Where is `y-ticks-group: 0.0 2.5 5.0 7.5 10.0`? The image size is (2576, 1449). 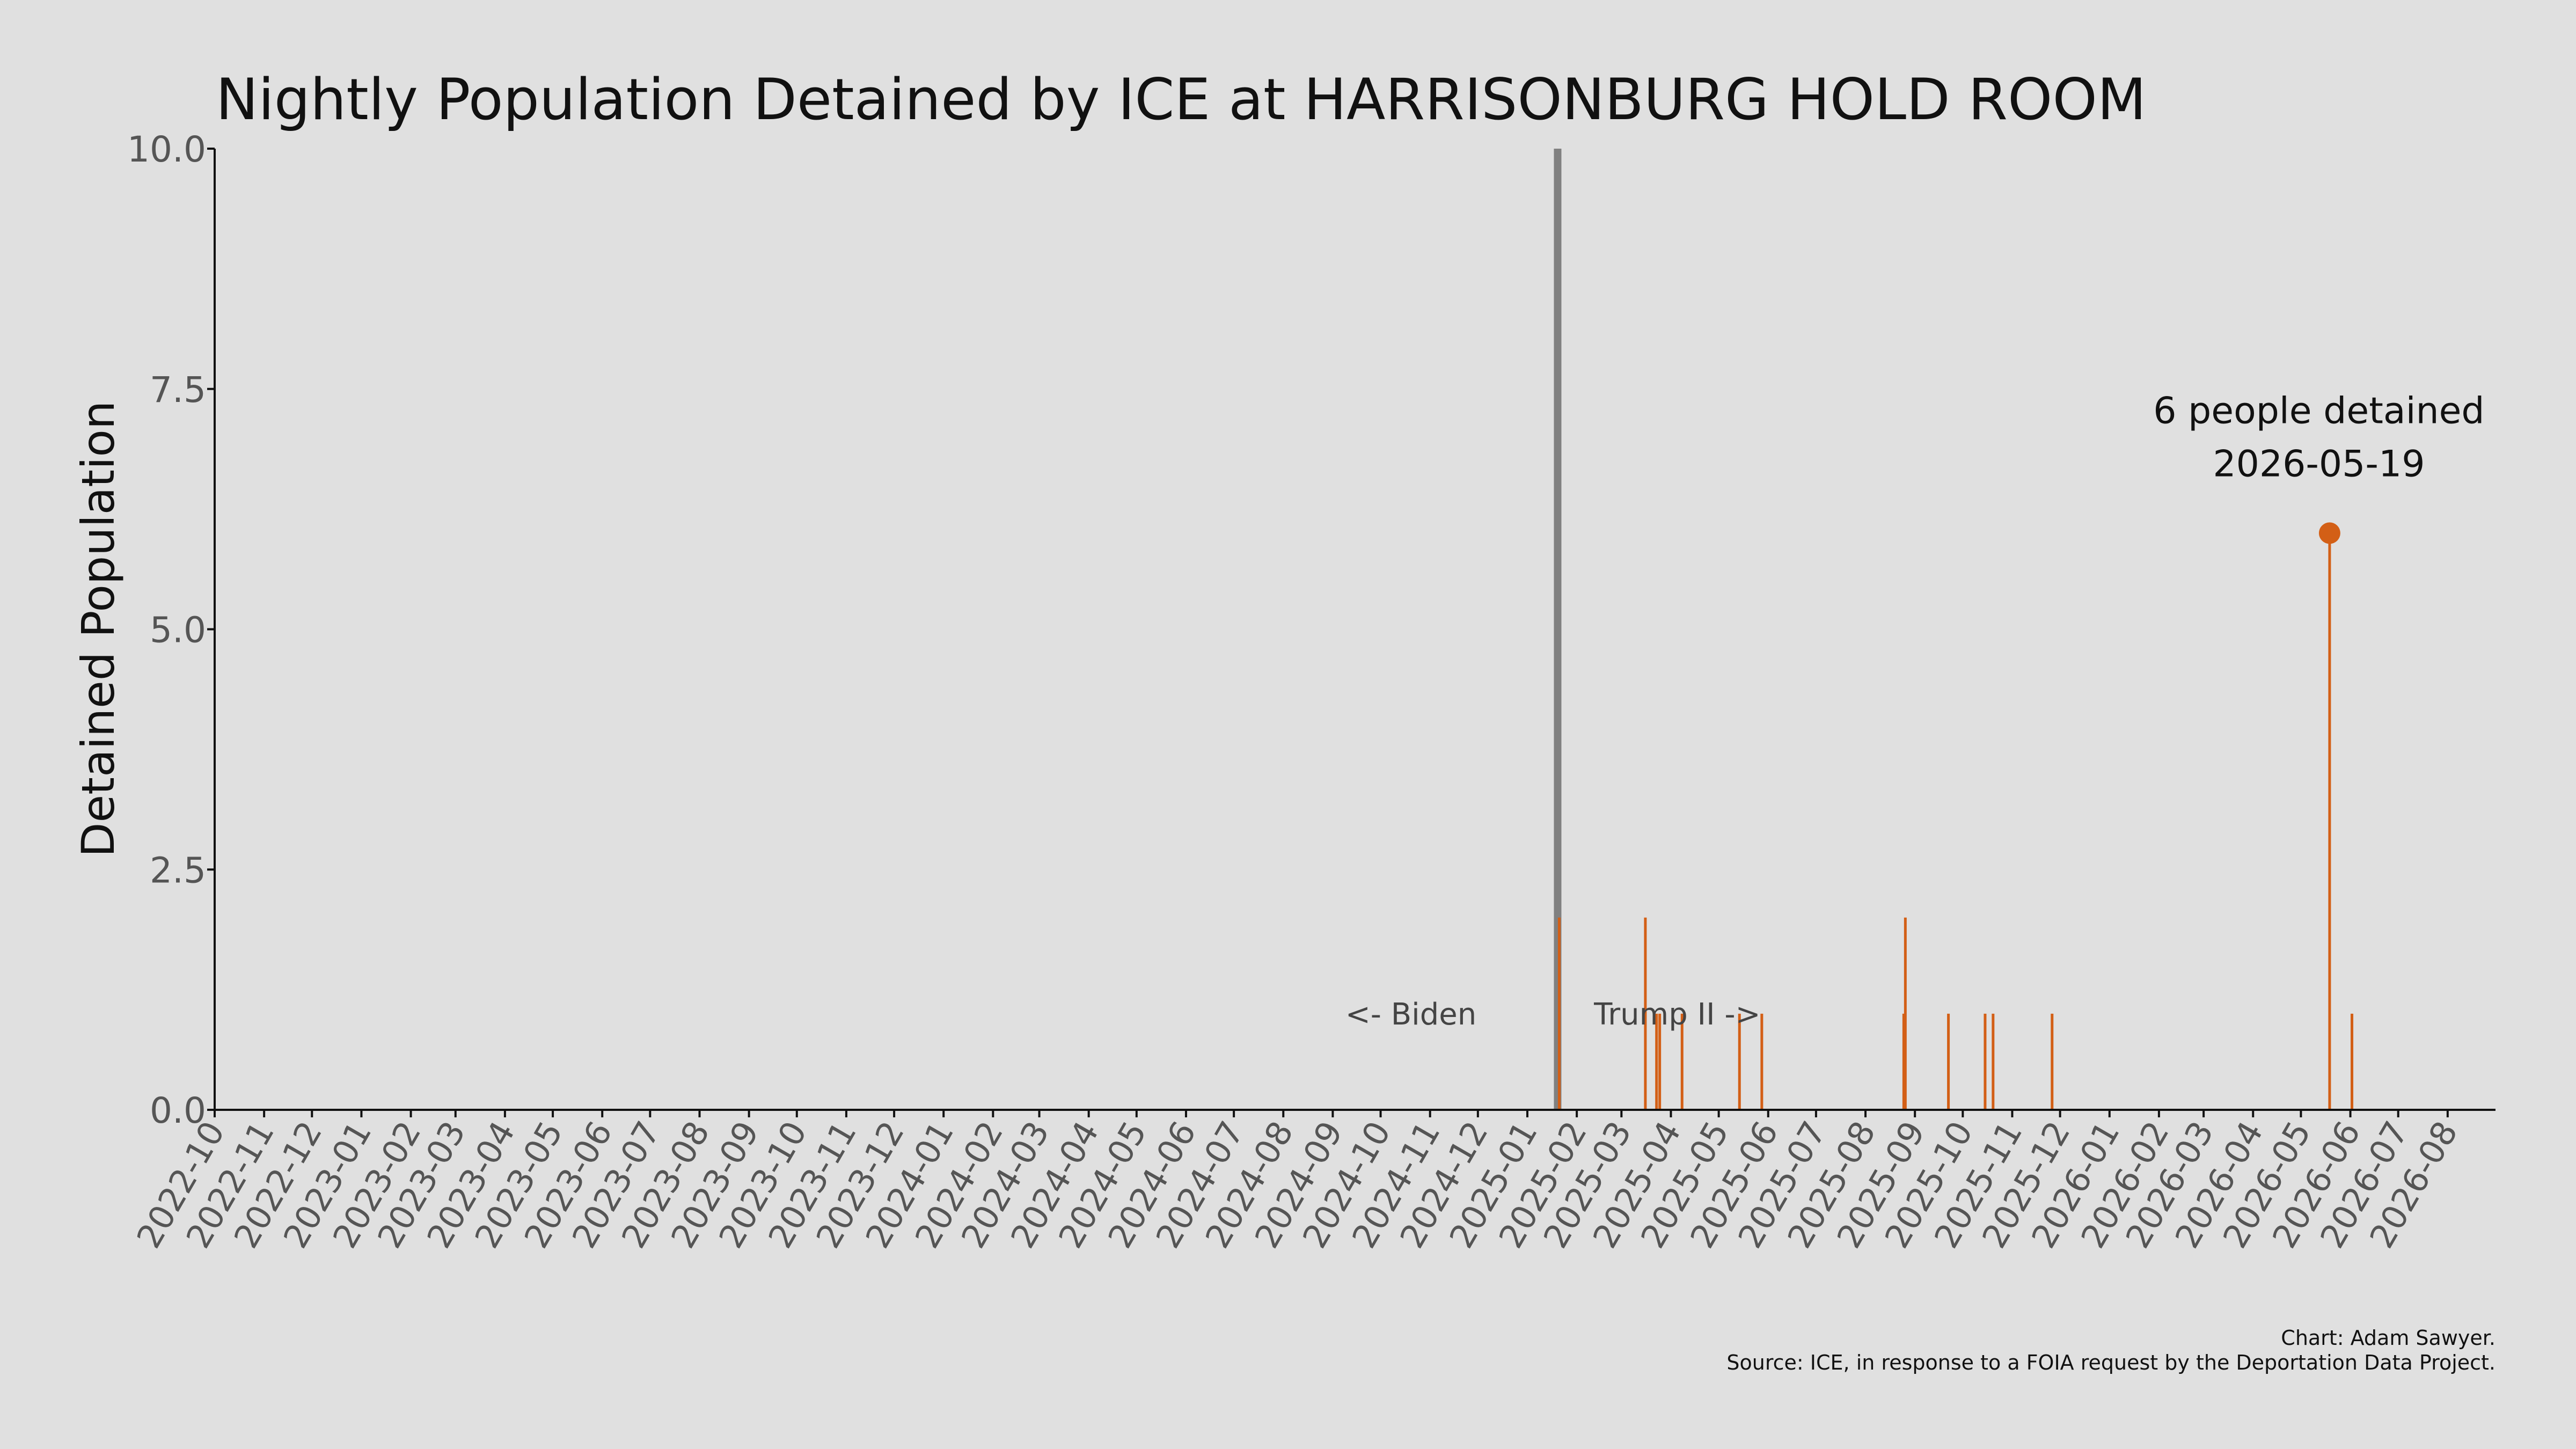 y-ticks-group: 0.0 2.5 5.0 7.5 10.0 is located at coordinates (171, 630).